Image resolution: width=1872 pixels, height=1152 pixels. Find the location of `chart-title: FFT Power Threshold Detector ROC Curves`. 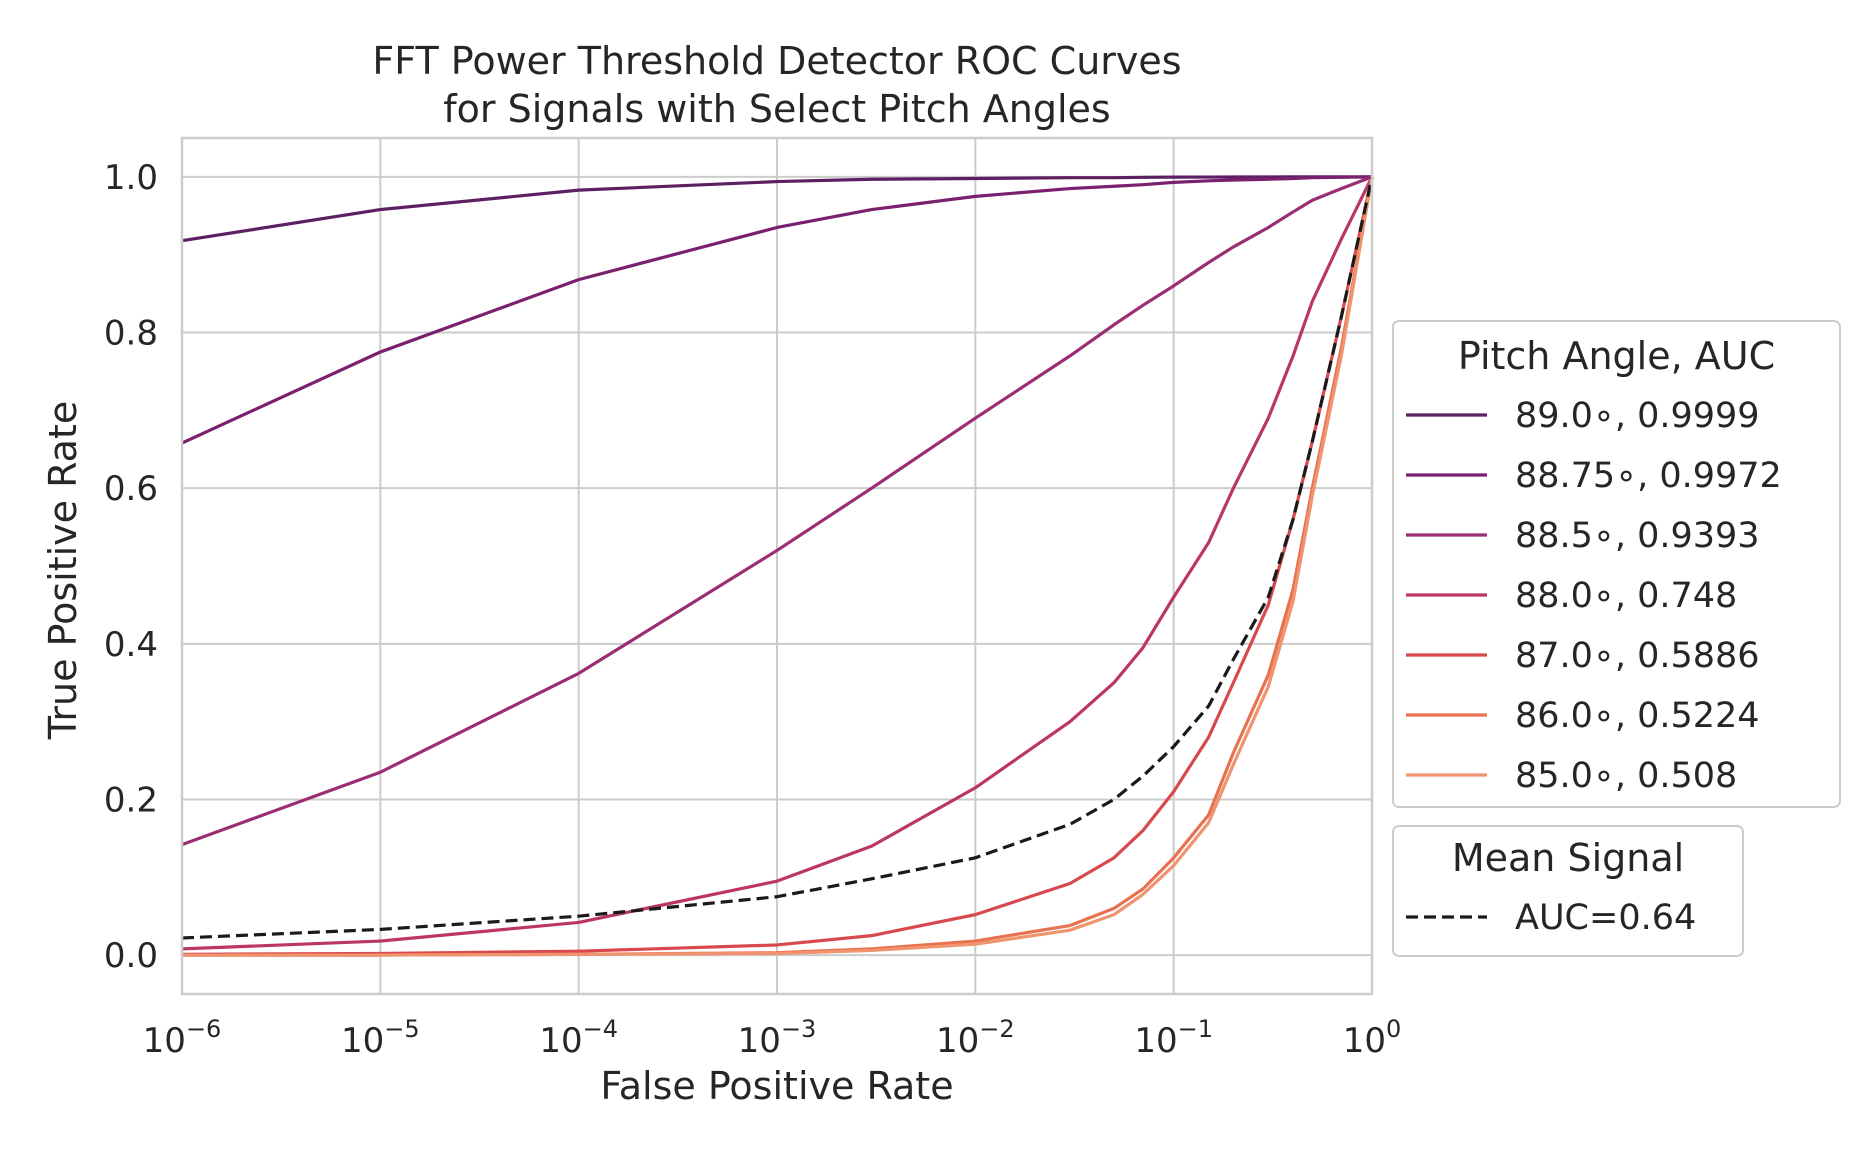

chart-title: FFT Power Threshold Detector ROC Curves is located at coordinates (776, 61).